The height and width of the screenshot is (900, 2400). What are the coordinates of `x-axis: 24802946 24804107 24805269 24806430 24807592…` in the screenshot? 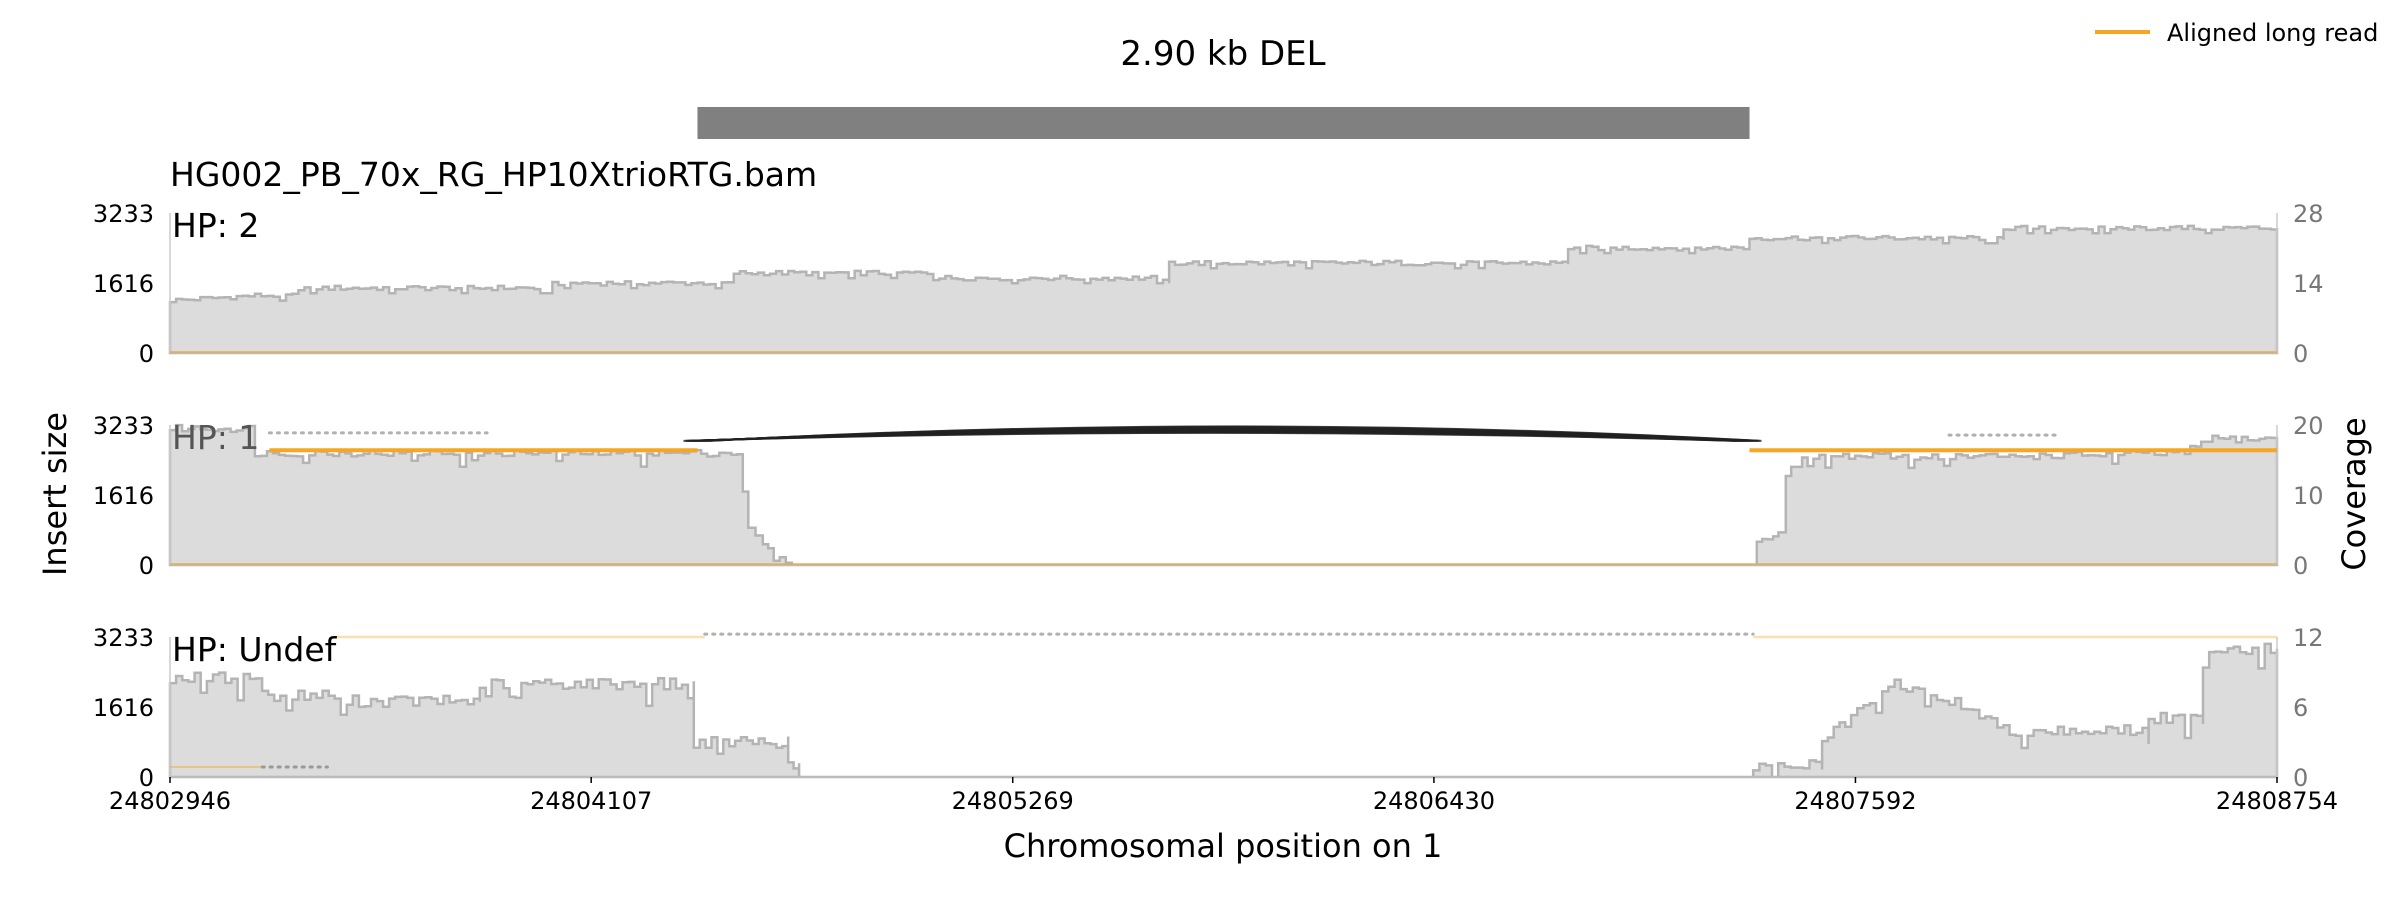 It's located at (1223, 796).